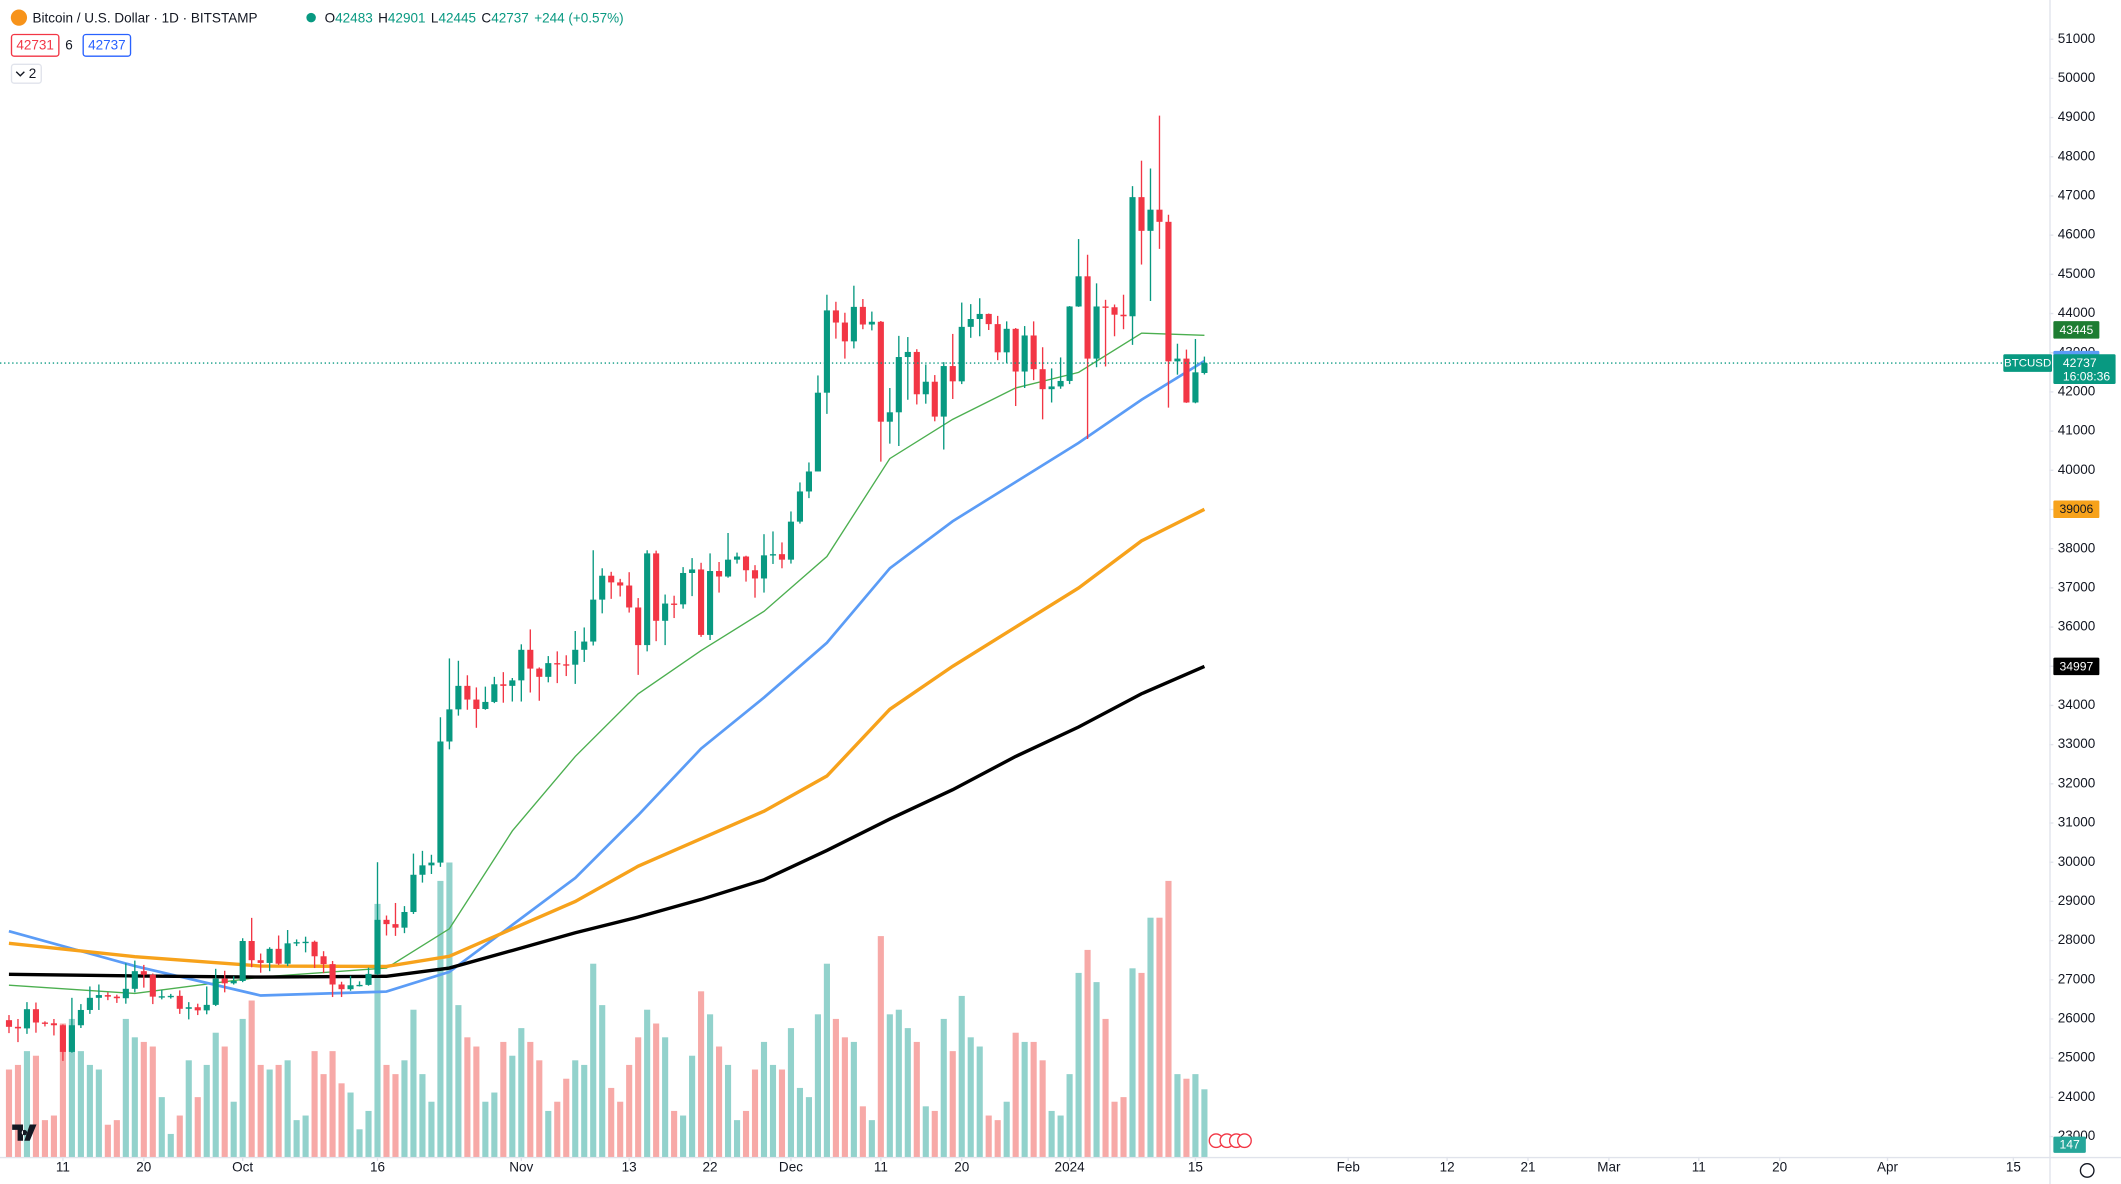 The width and height of the screenshot is (2121, 1184). Describe the element at coordinates (383, 17) in the screenshot. I see `ohlc-label: H` at that location.